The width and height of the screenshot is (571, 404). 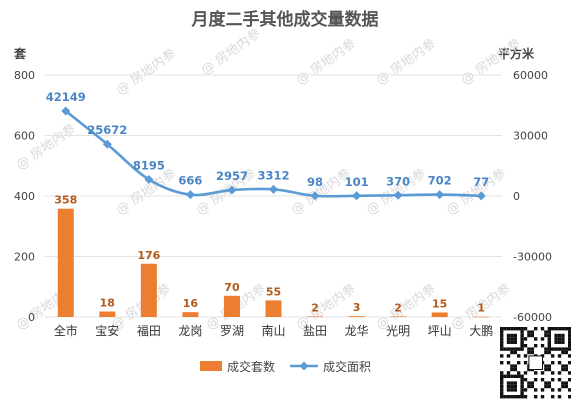 I want to click on right-tick-label: 30000, so click(x=530, y=136).